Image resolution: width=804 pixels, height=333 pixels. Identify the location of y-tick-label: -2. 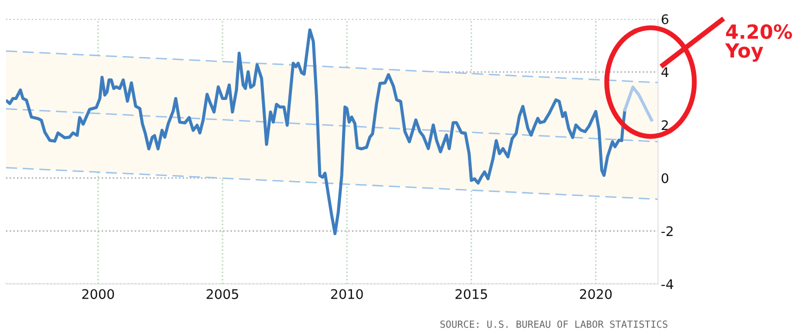
(667, 231).